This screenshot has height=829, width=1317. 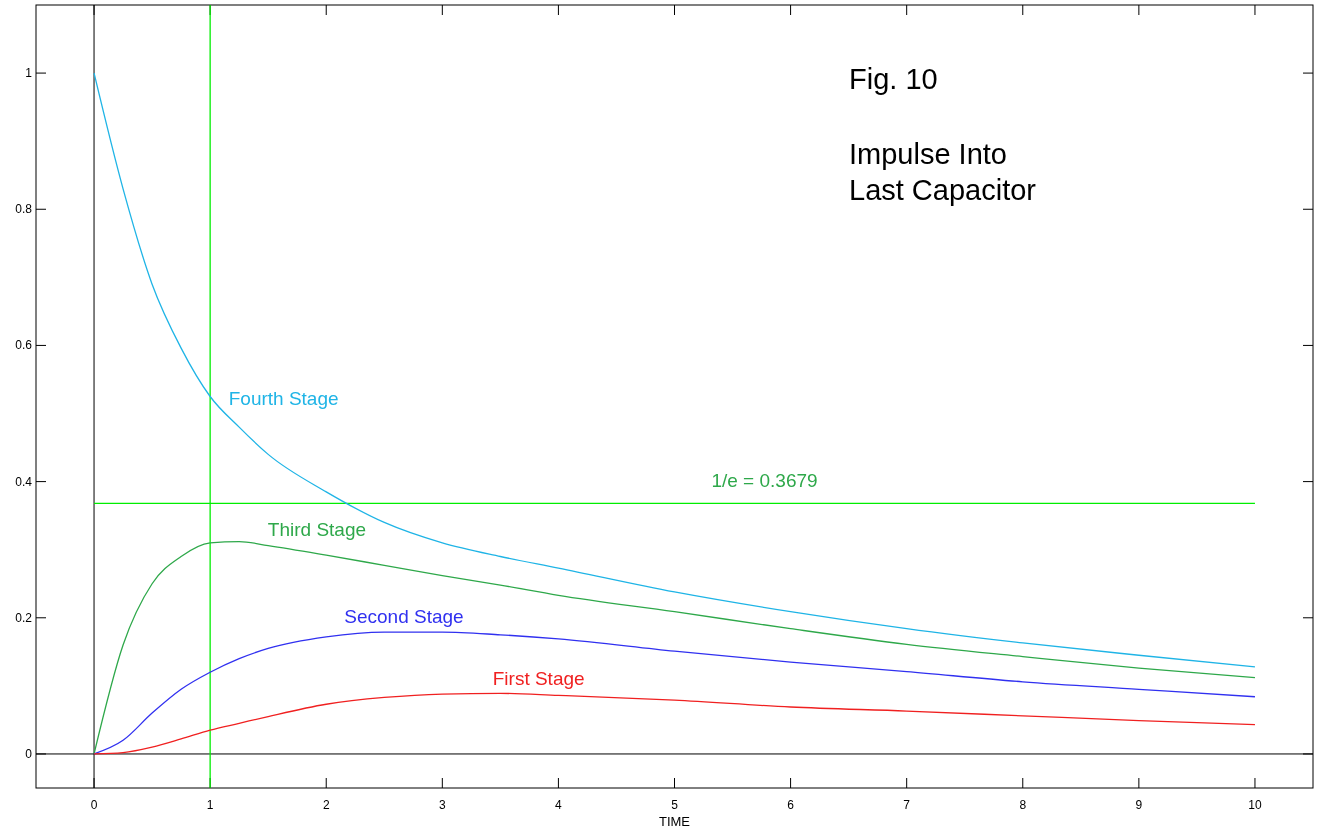 I want to click on series-label: Second Stage, so click(x=404, y=617).